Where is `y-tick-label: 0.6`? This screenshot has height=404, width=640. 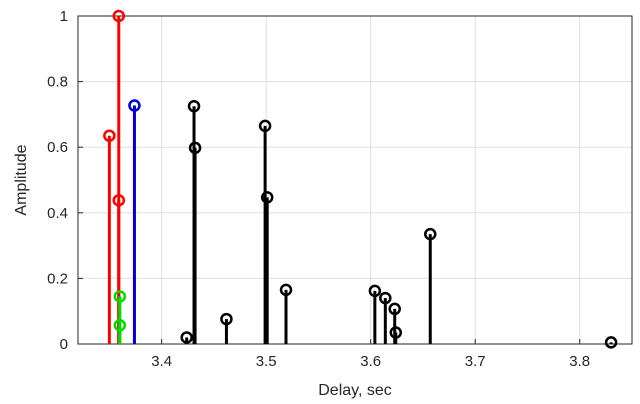
y-tick-label: 0.6 is located at coordinates (57, 147).